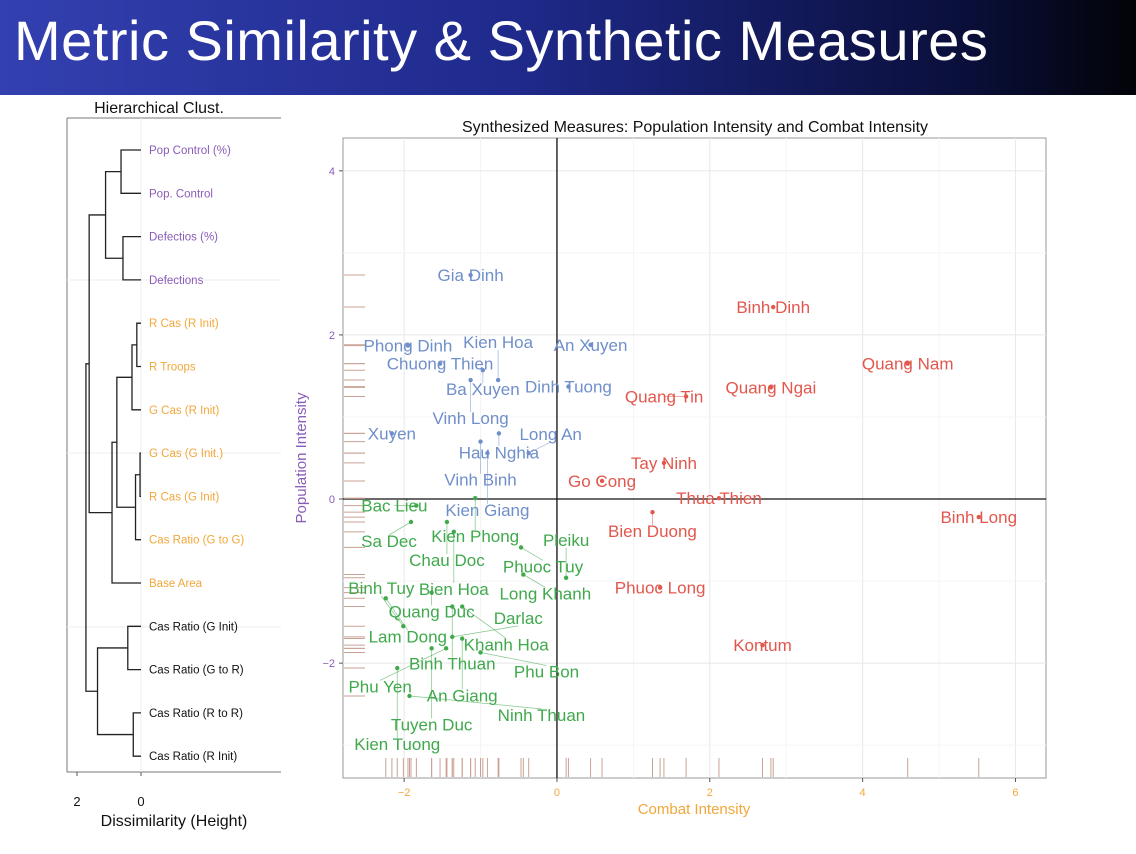 This screenshot has width=1136, height=854. I want to click on point-label: Dinh Tuong, so click(568, 387).